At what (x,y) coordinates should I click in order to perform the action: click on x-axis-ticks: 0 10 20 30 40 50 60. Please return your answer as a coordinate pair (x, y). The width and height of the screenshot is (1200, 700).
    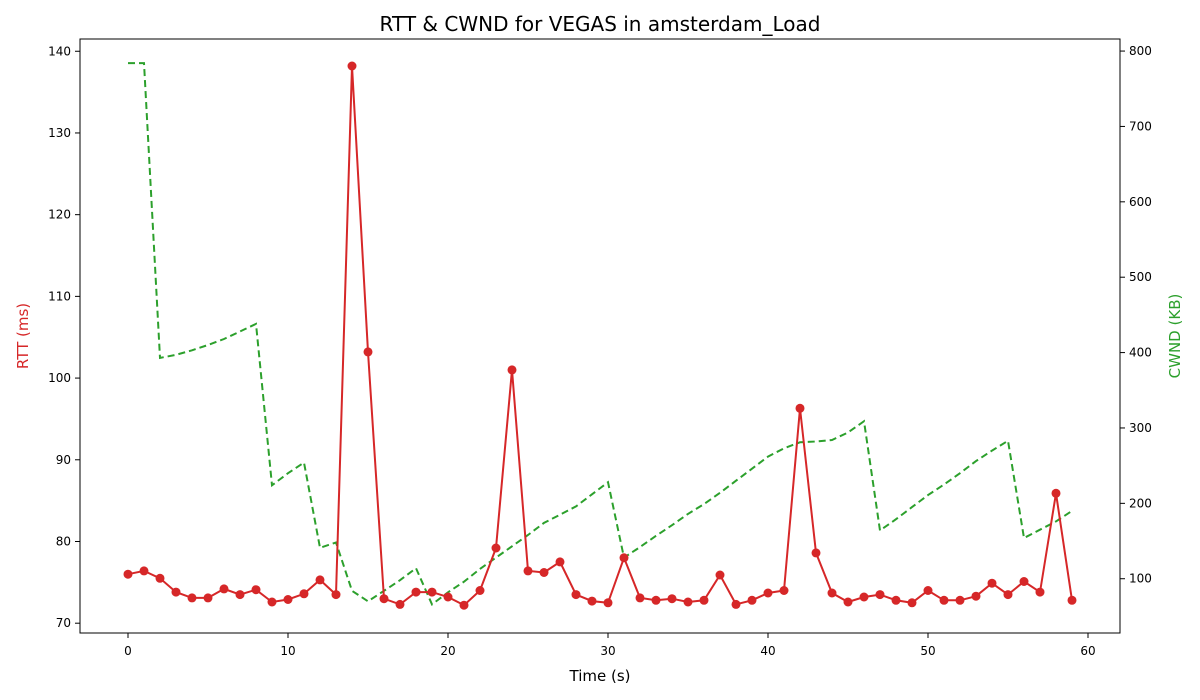
    Looking at the image, I should click on (610, 645).